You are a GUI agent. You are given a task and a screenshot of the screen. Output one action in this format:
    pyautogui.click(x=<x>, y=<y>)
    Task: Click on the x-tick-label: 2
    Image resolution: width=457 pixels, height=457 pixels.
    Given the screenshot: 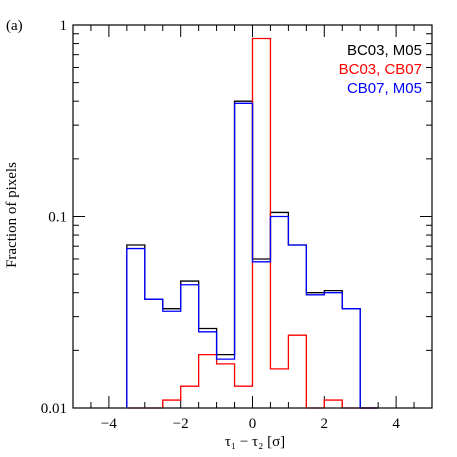 What is the action you would take?
    pyautogui.click(x=325, y=424)
    